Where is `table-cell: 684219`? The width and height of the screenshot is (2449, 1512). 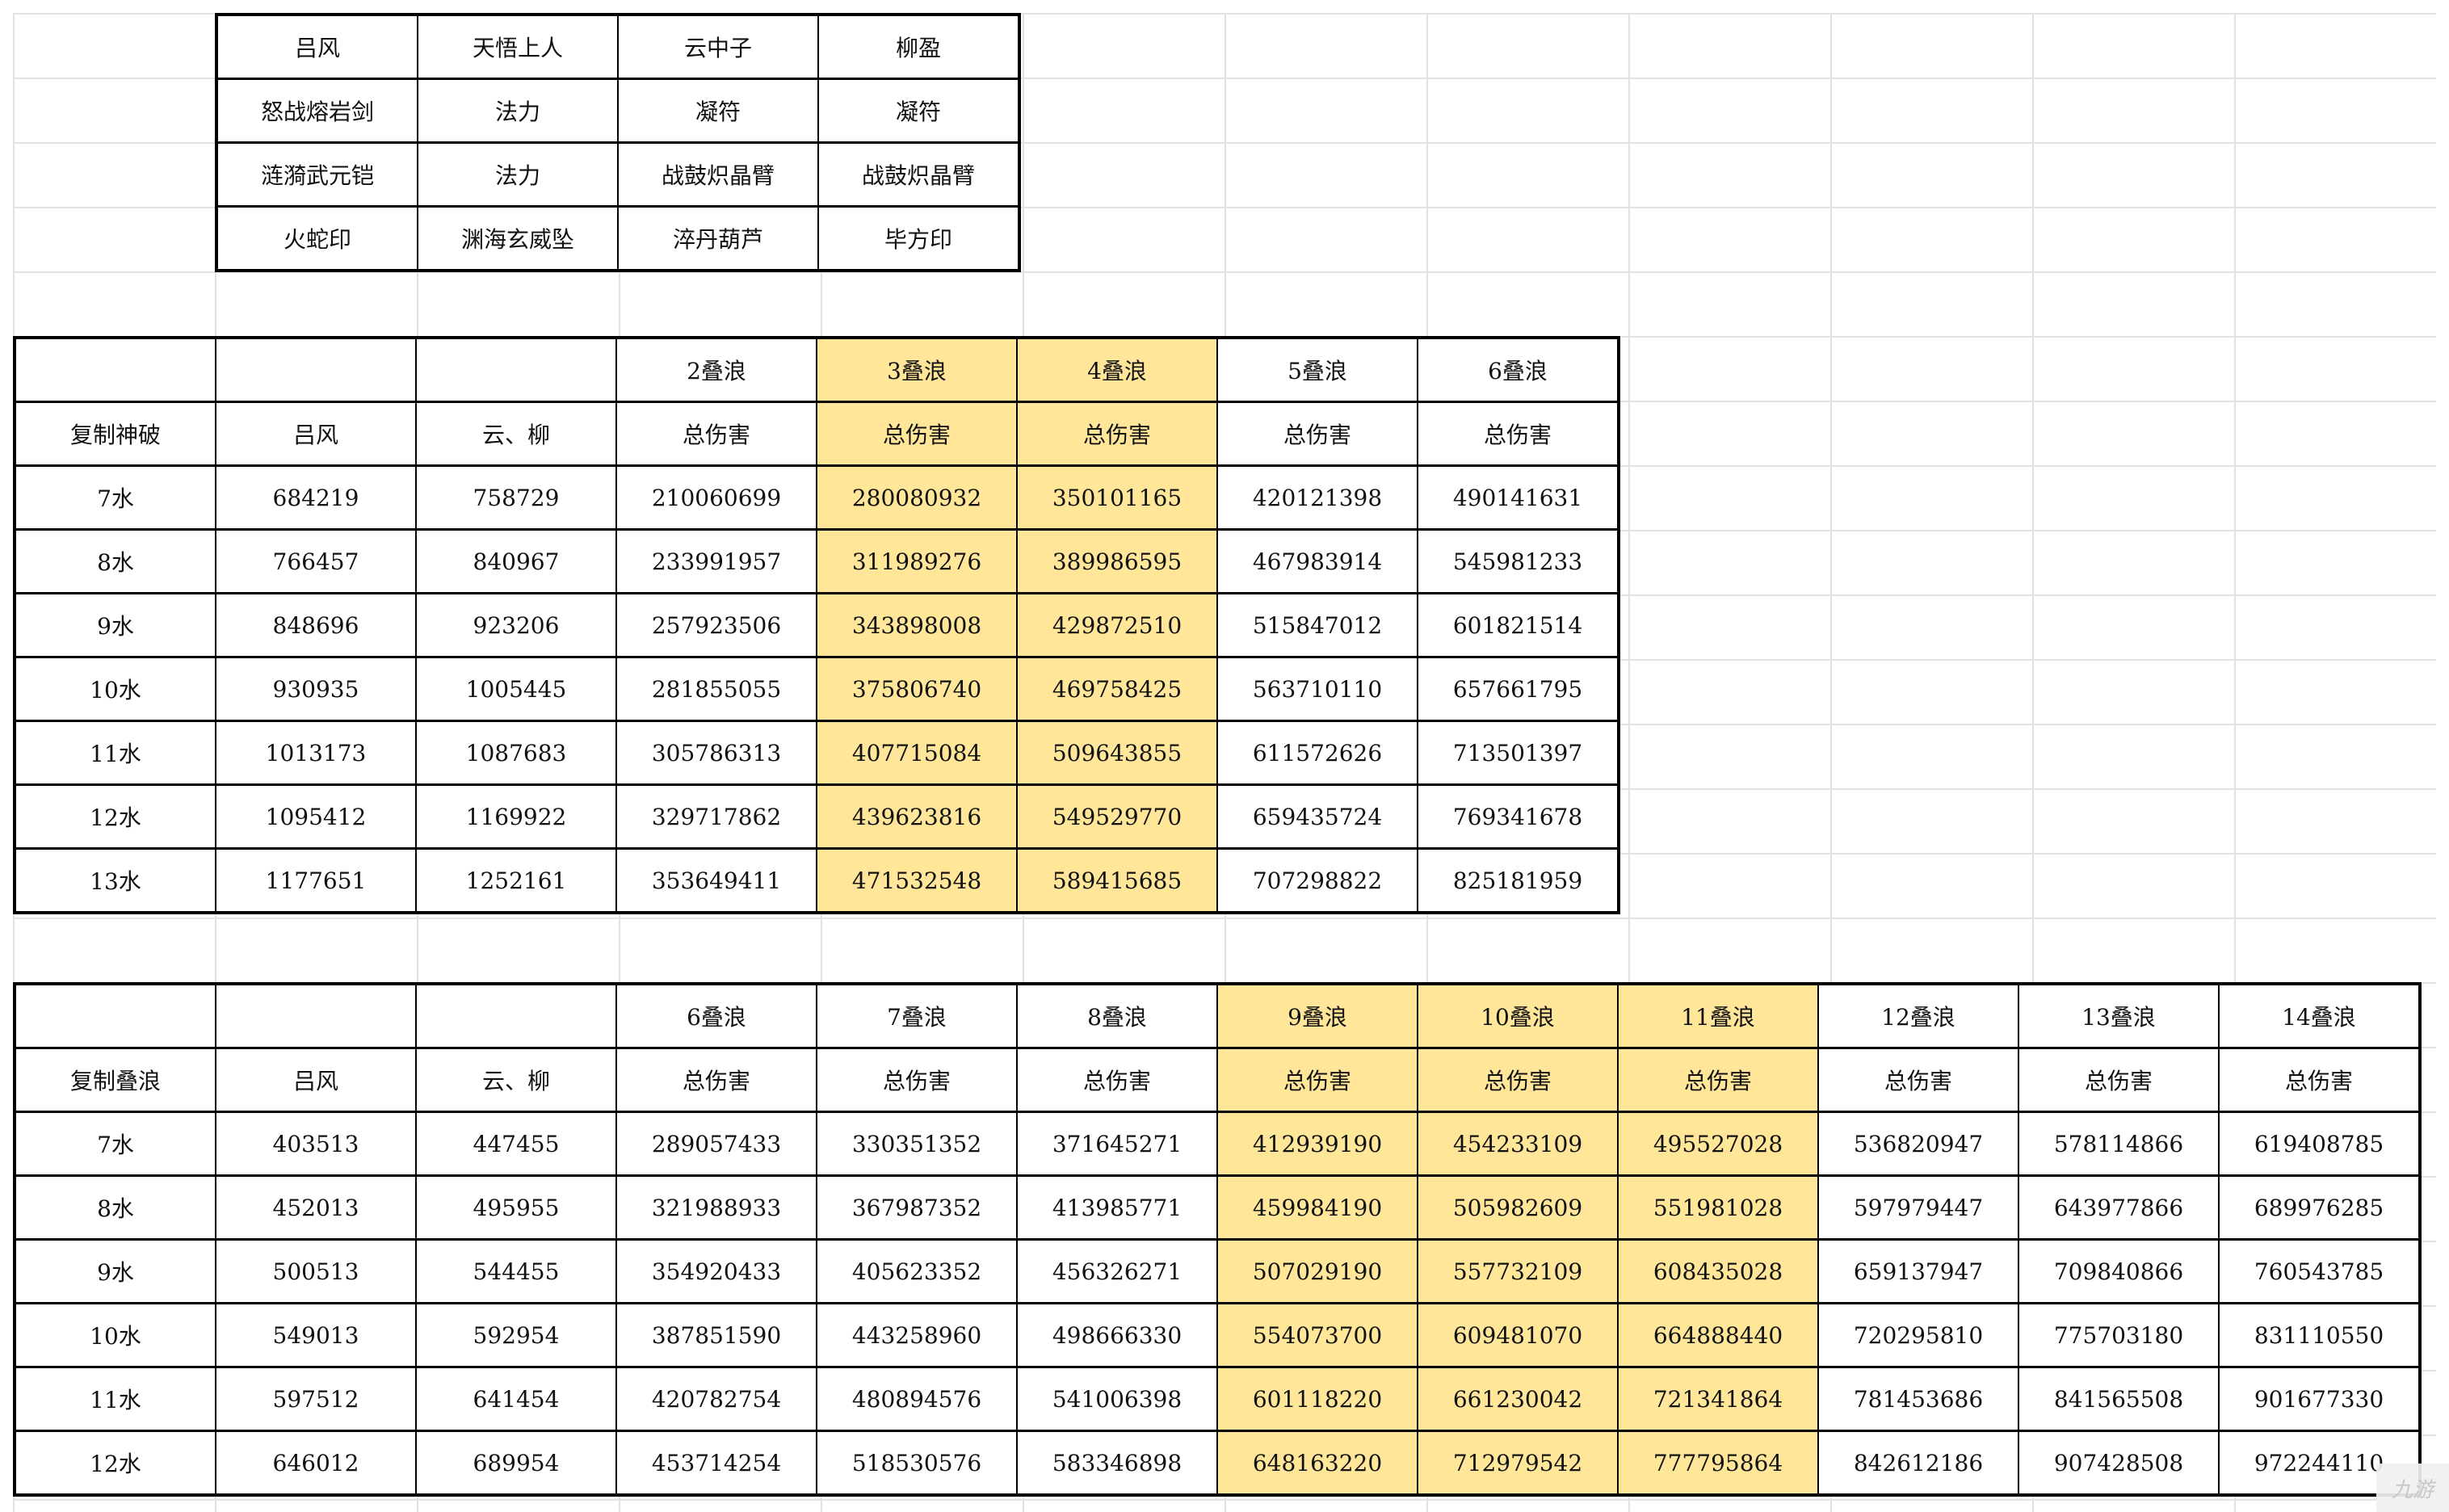
table-cell: 684219 is located at coordinates (316, 497).